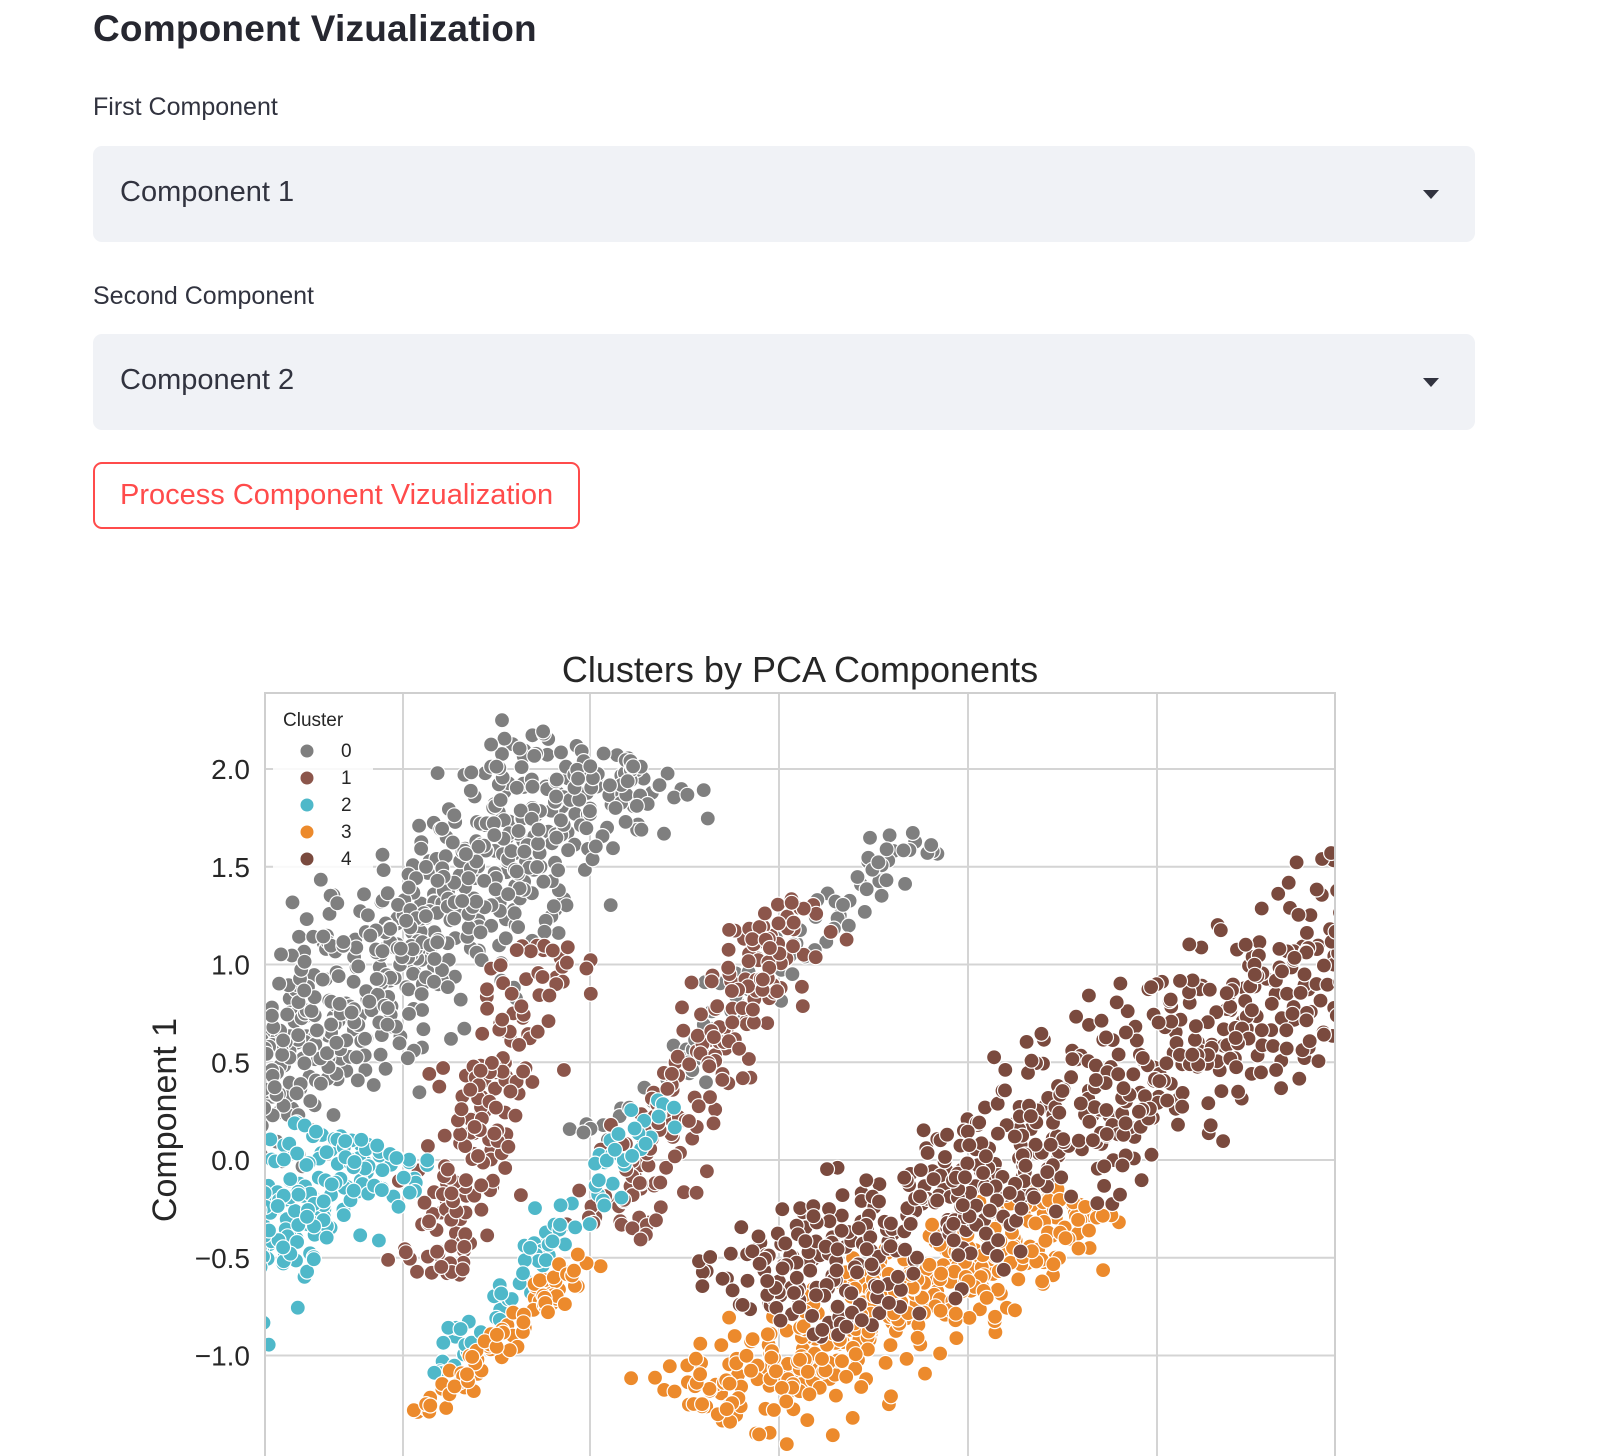 The height and width of the screenshot is (1456, 1598). What do you see at coordinates (337, 495) in the screenshot?
I see `process-visualization-button: Process Component Vizualization` at bounding box center [337, 495].